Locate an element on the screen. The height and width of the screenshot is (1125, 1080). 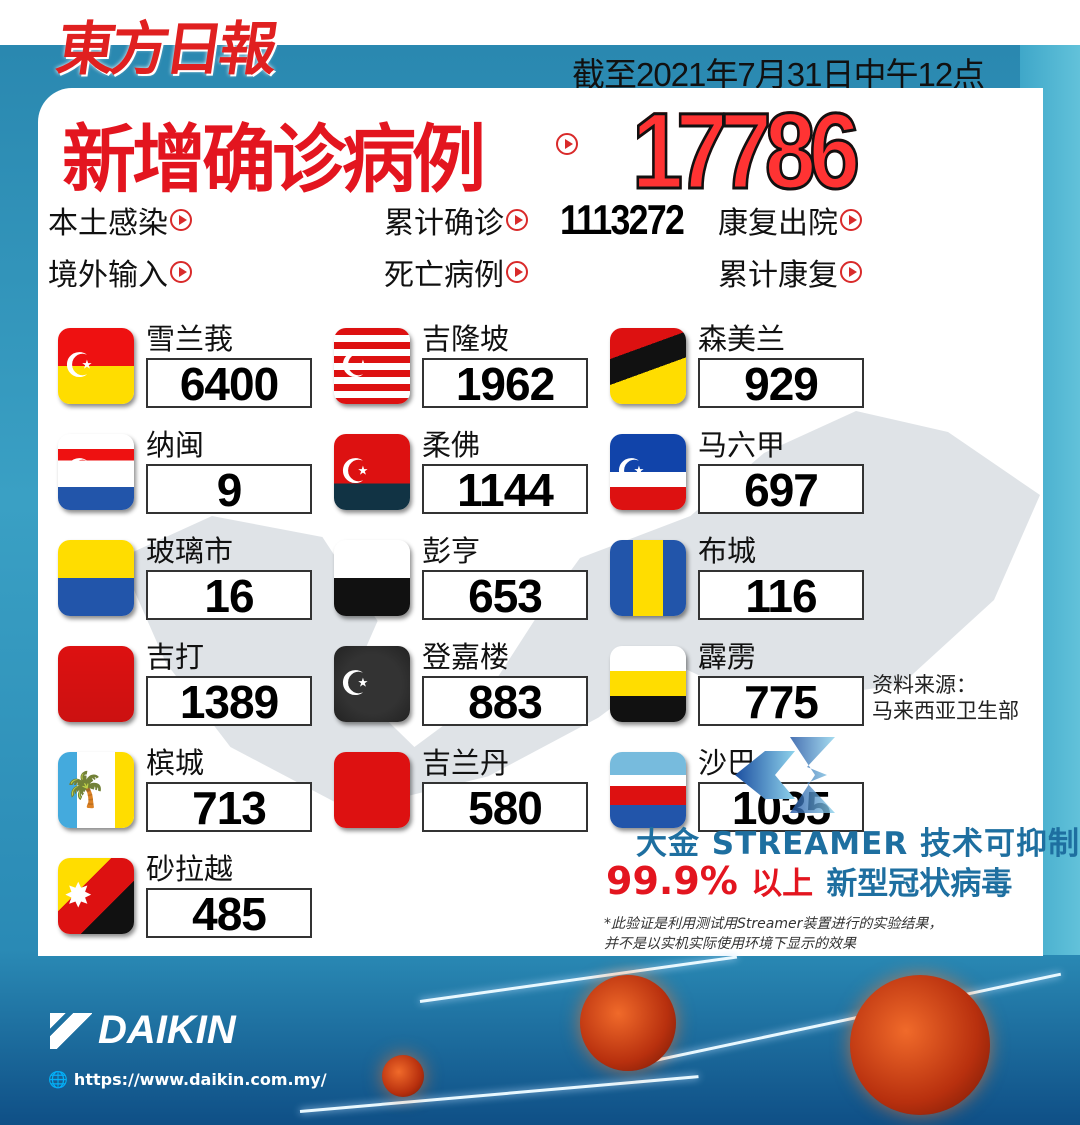
daikin-logo: DAIKIN is located at coordinates (143, 1030).